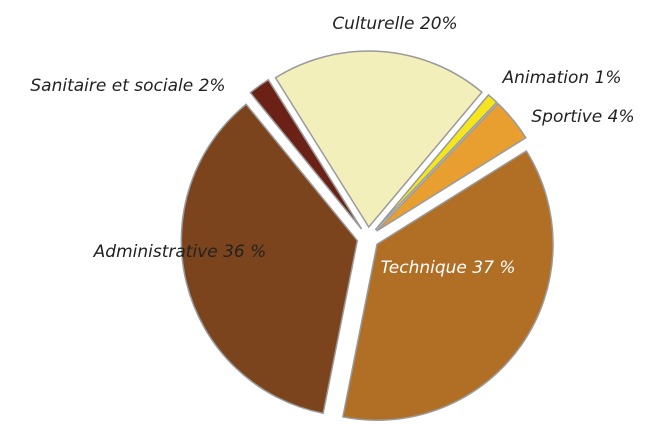 The image size is (646, 425). I want to click on slice-label: Administrative 36 %, so click(180, 252).